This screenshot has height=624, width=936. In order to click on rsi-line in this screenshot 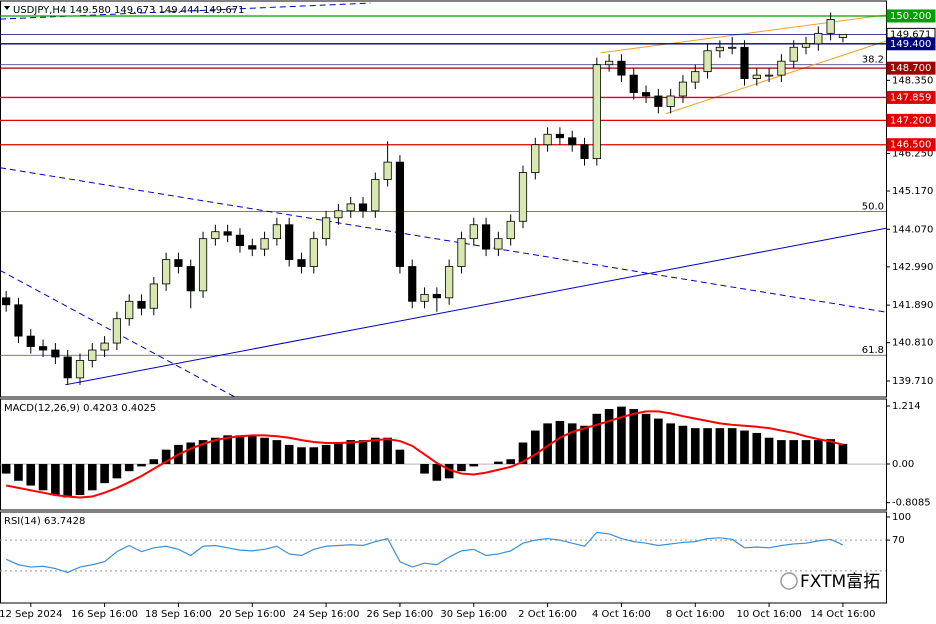, I will do `click(424, 552)`.